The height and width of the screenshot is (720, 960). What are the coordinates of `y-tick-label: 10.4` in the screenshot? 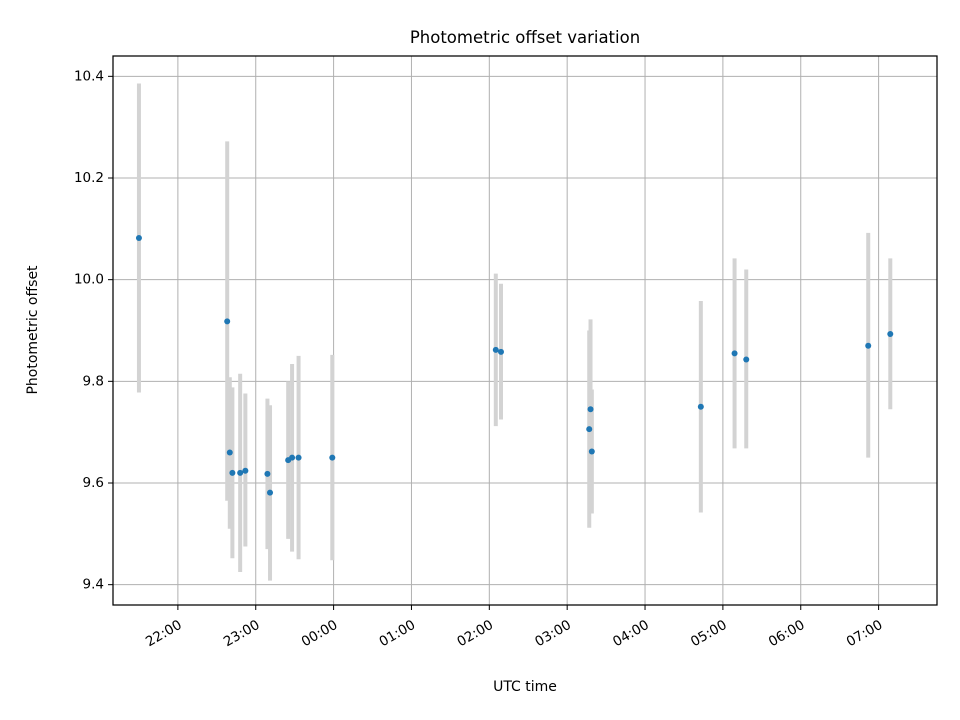 It's located at (89, 76).